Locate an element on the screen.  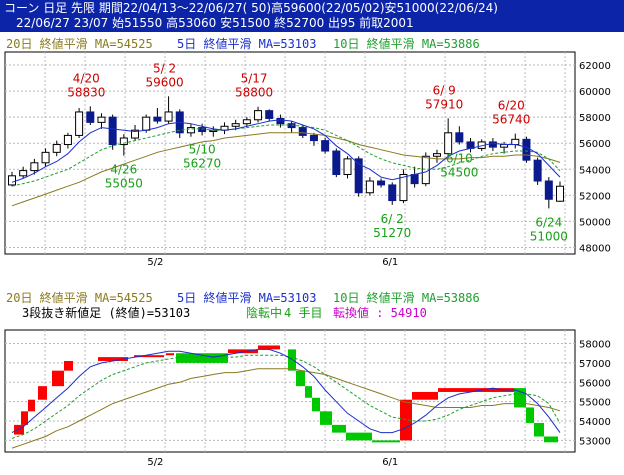
top-y-tick-label: 60000 is located at coordinates (595, 92).